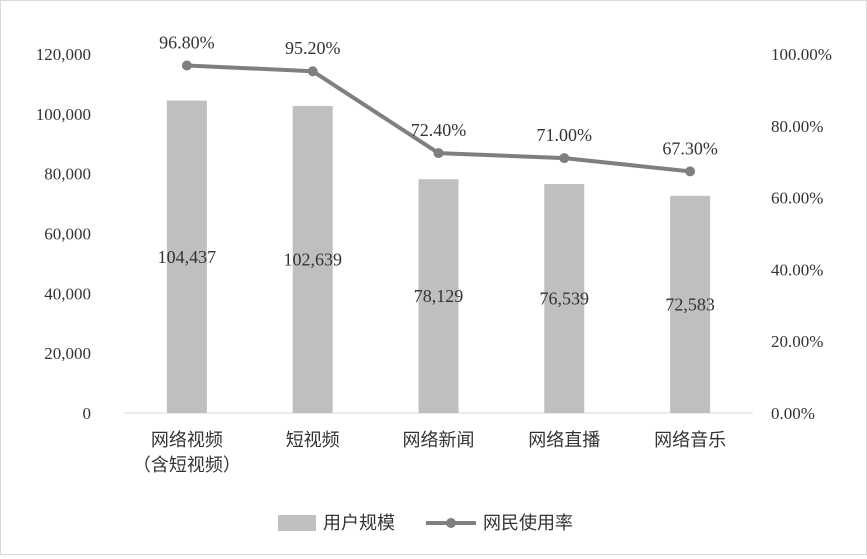 This screenshot has height=559, width=867. What do you see at coordinates (690, 148) in the screenshot?
I see `line-value-label: 67.30%` at bounding box center [690, 148].